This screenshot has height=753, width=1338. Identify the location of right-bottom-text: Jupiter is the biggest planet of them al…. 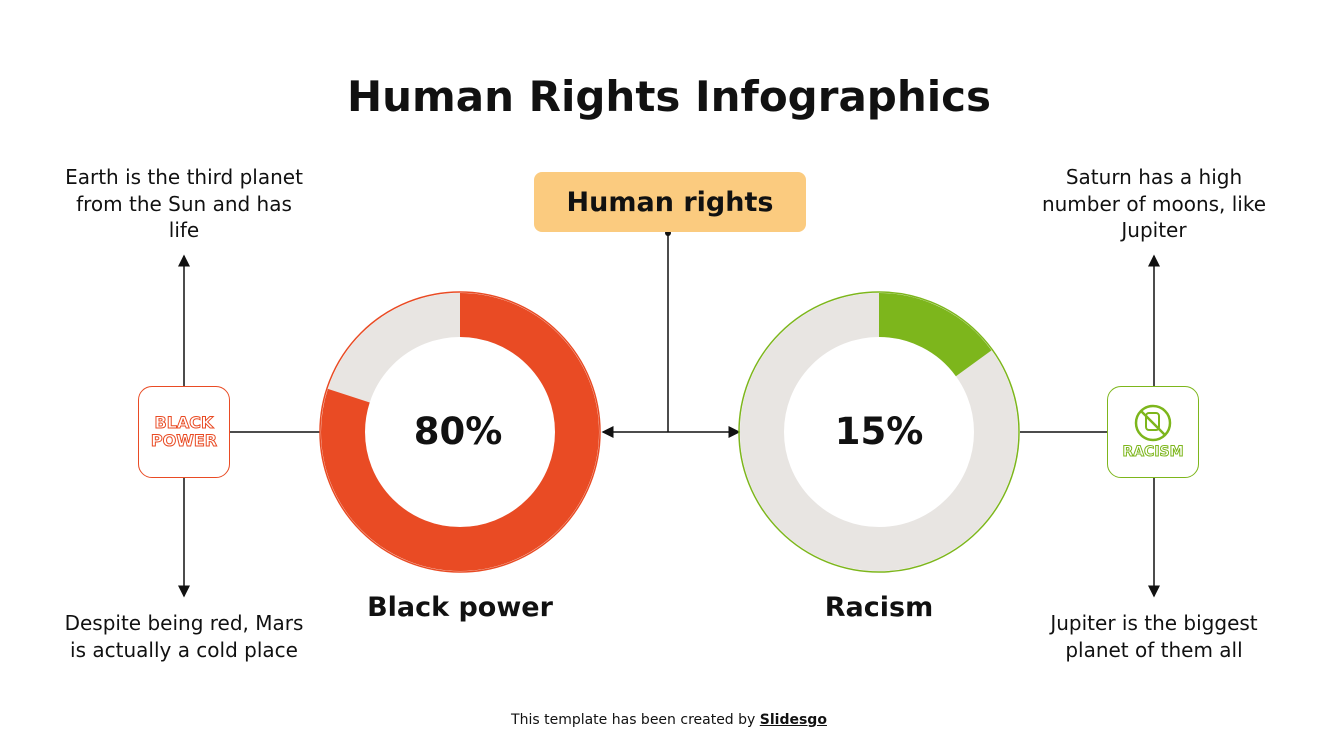
(1154, 636).